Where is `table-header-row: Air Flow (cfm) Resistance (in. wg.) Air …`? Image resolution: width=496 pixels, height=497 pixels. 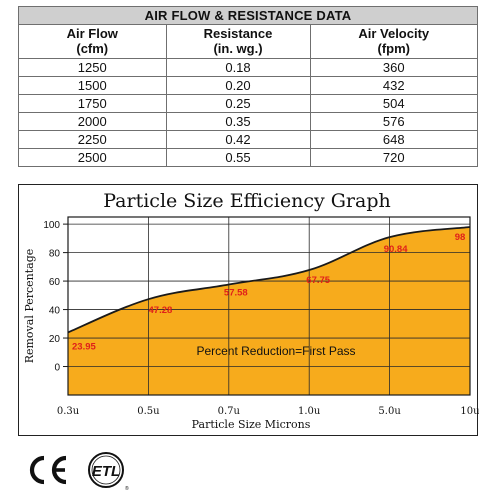 table-header-row: Air Flow (cfm) Resistance (in. wg.) Air … is located at coordinates (248, 41).